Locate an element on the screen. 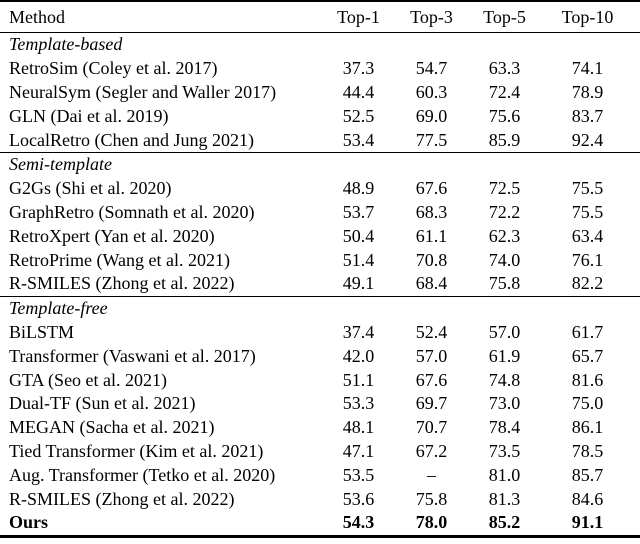 The height and width of the screenshot is (544, 640). value-cell: 62.3 is located at coordinates (504, 235).